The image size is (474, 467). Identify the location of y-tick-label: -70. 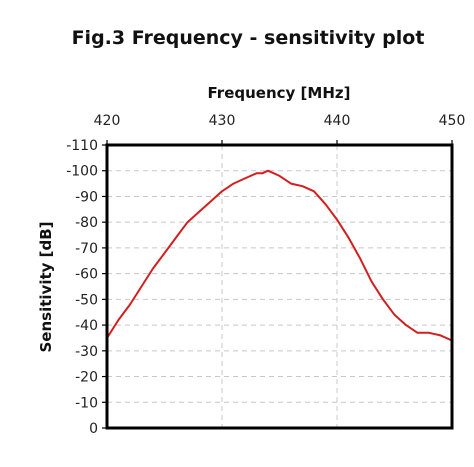
(86, 249).